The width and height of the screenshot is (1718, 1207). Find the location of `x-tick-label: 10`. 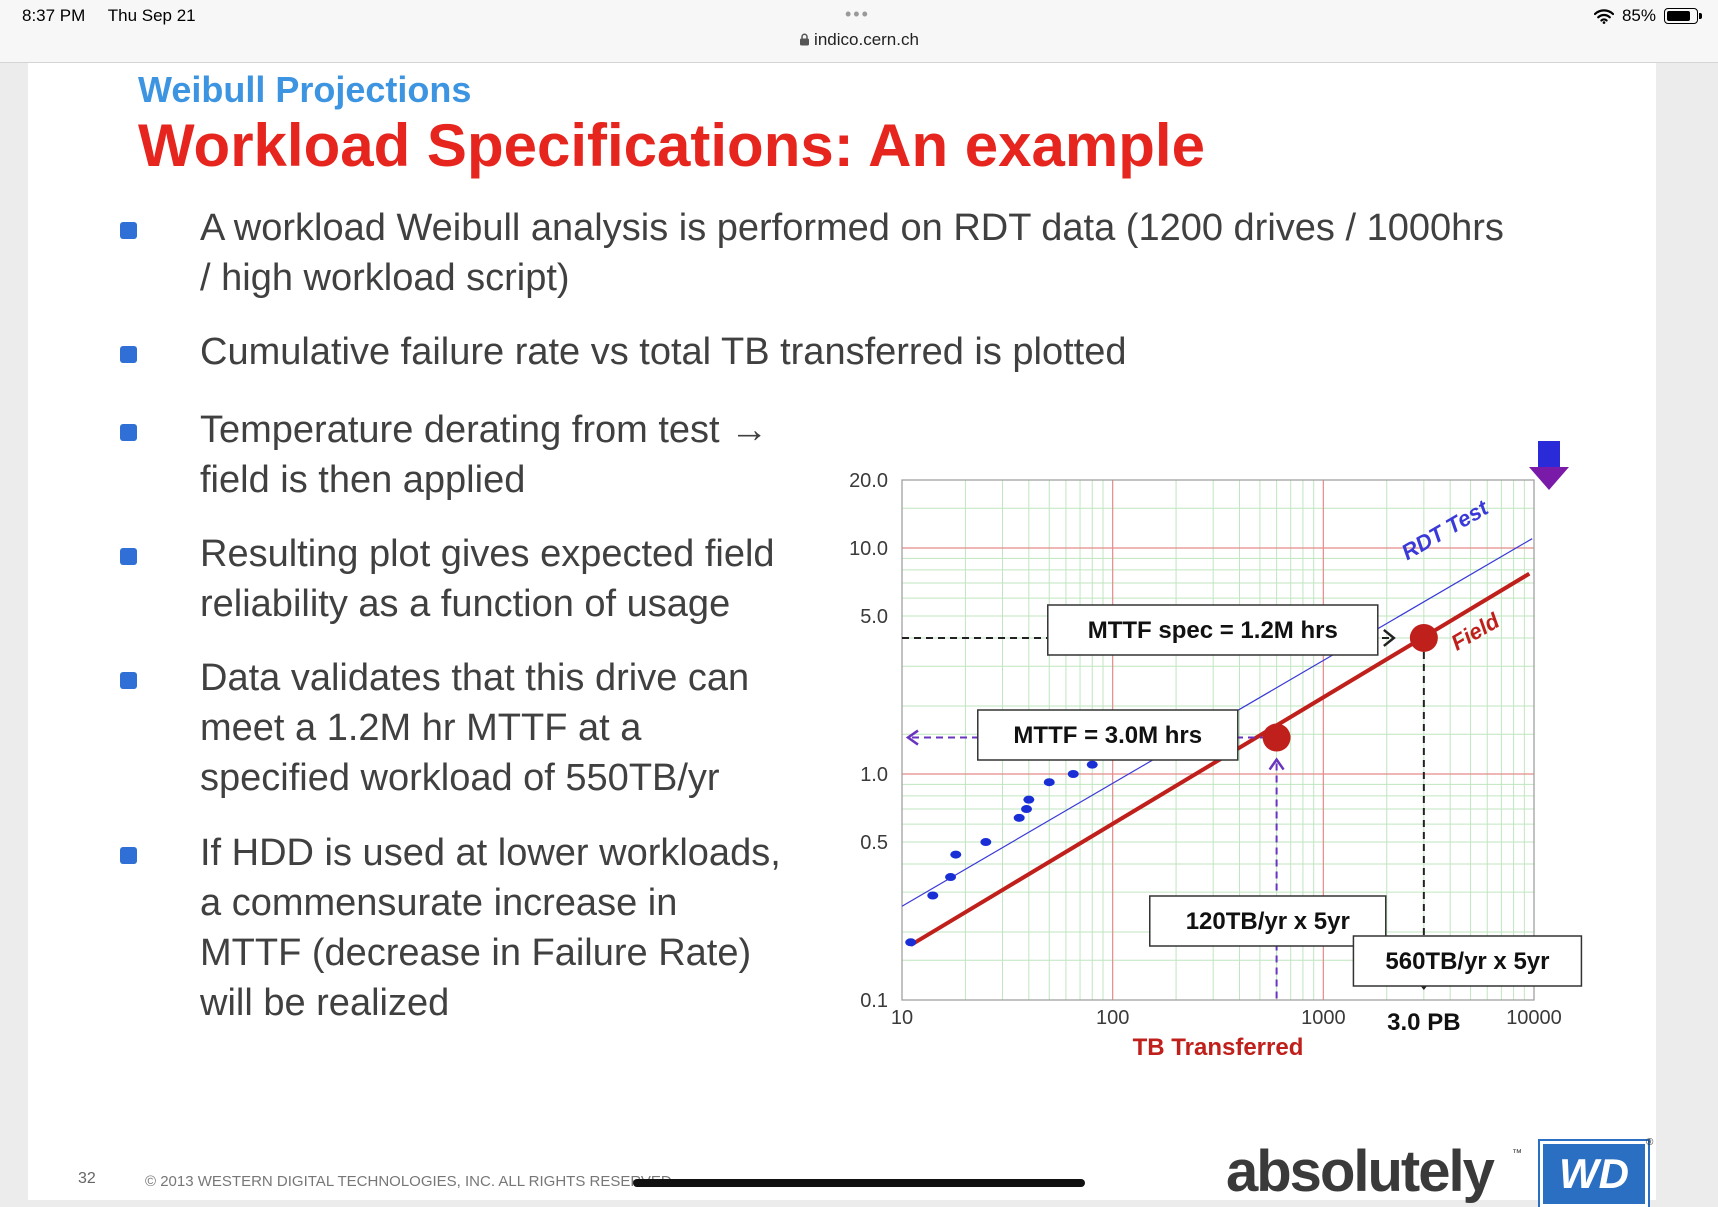

x-tick-label: 10 is located at coordinates (902, 1018).